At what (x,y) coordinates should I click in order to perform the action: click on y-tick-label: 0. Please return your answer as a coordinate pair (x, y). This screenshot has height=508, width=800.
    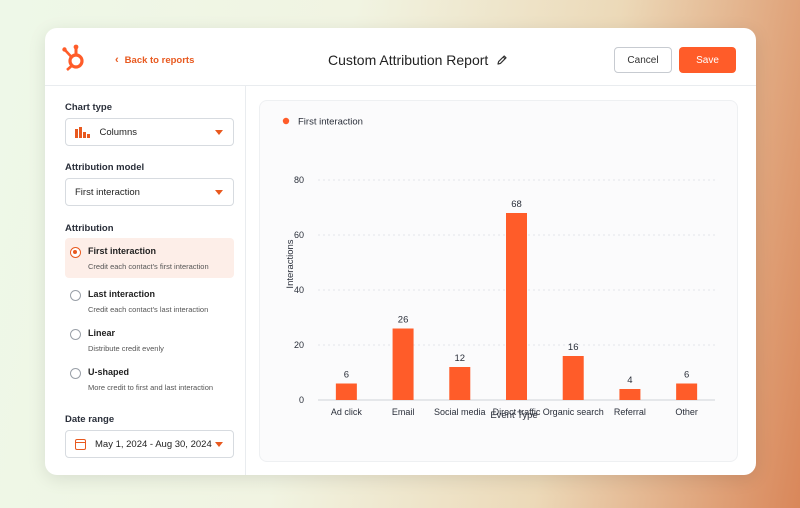
    Looking at the image, I should click on (301, 400).